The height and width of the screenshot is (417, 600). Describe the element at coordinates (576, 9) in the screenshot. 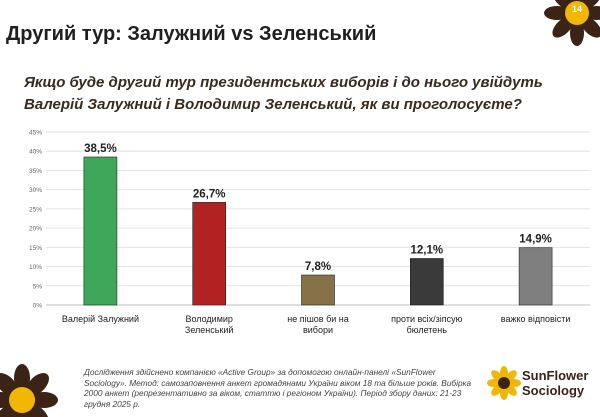

I see `page-number: 14` at that location.